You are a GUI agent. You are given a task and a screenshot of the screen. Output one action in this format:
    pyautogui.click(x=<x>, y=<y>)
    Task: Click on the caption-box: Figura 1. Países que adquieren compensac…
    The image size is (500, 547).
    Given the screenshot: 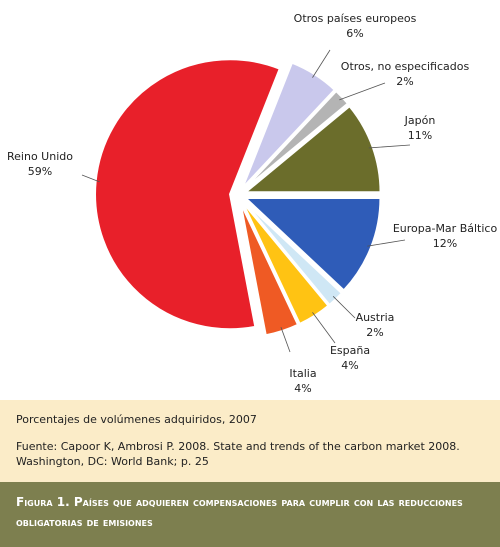 What is the action you would take?
    pyautogui.click(x=250, y=514)
    